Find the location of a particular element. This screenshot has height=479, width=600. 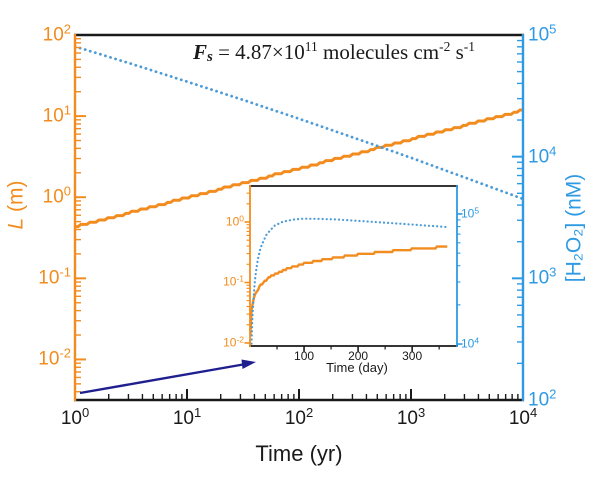

annotation-flux: Fs = 4.87×1011 molecules cm-2 s-1 is located at coordinates (334, 52).